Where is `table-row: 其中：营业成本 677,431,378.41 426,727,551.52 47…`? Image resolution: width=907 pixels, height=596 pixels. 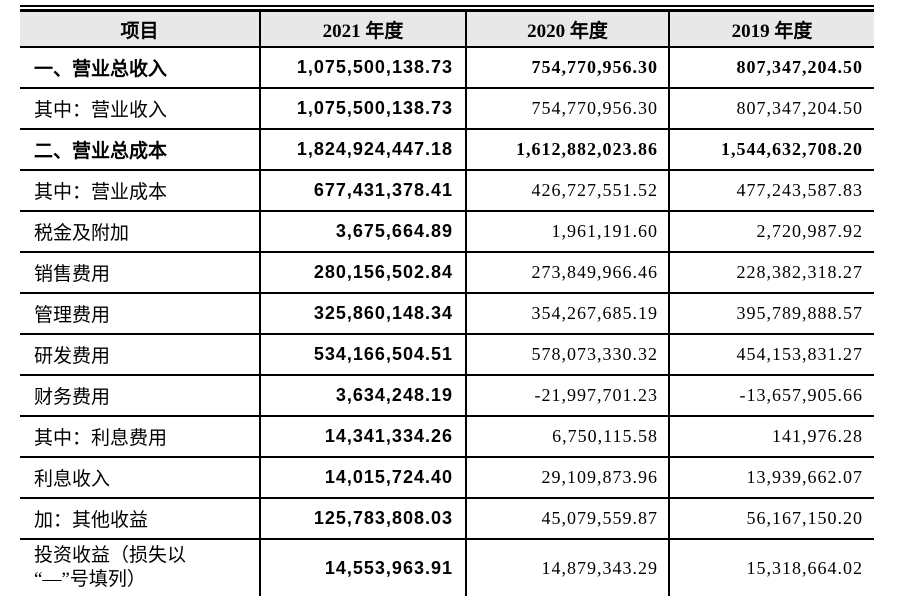 table-row: 其中：营业成本 677,431,378.41 426,727,551.52 47… is located at coordinates (447, 191).